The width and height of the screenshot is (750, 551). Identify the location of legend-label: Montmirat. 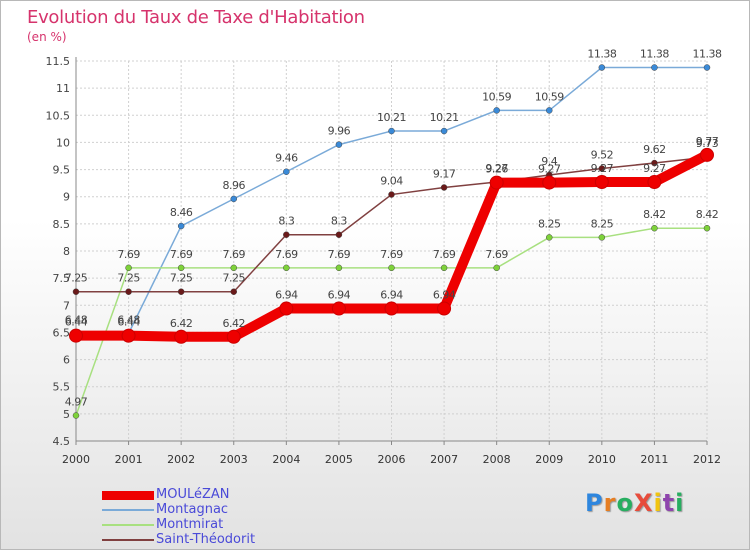
(190, 524).